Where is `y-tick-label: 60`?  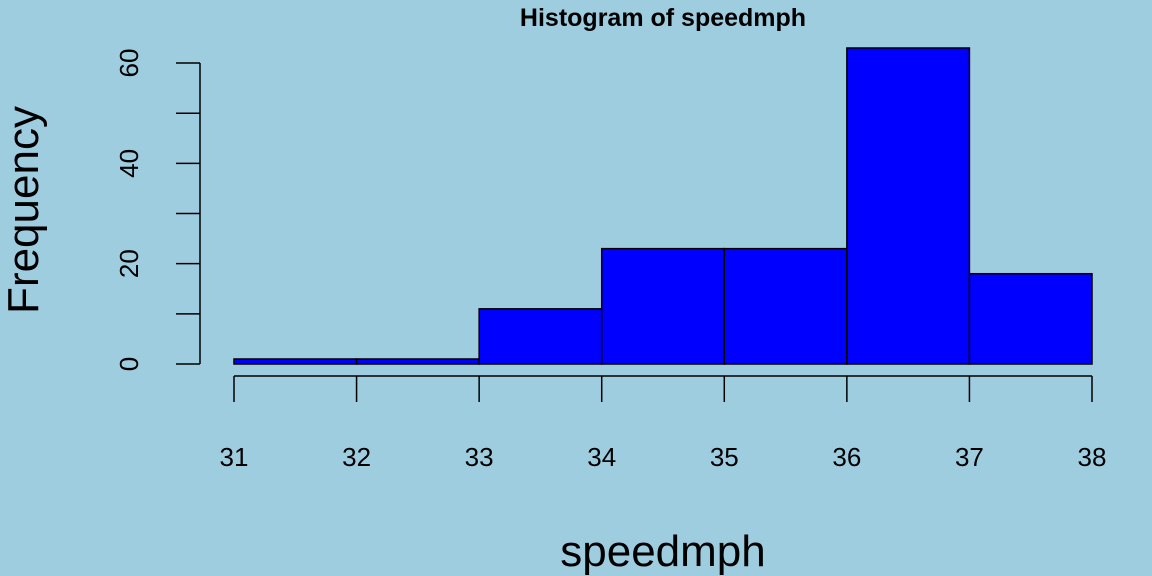
y-tick-label: 60 is located at coordinates (129, 63).